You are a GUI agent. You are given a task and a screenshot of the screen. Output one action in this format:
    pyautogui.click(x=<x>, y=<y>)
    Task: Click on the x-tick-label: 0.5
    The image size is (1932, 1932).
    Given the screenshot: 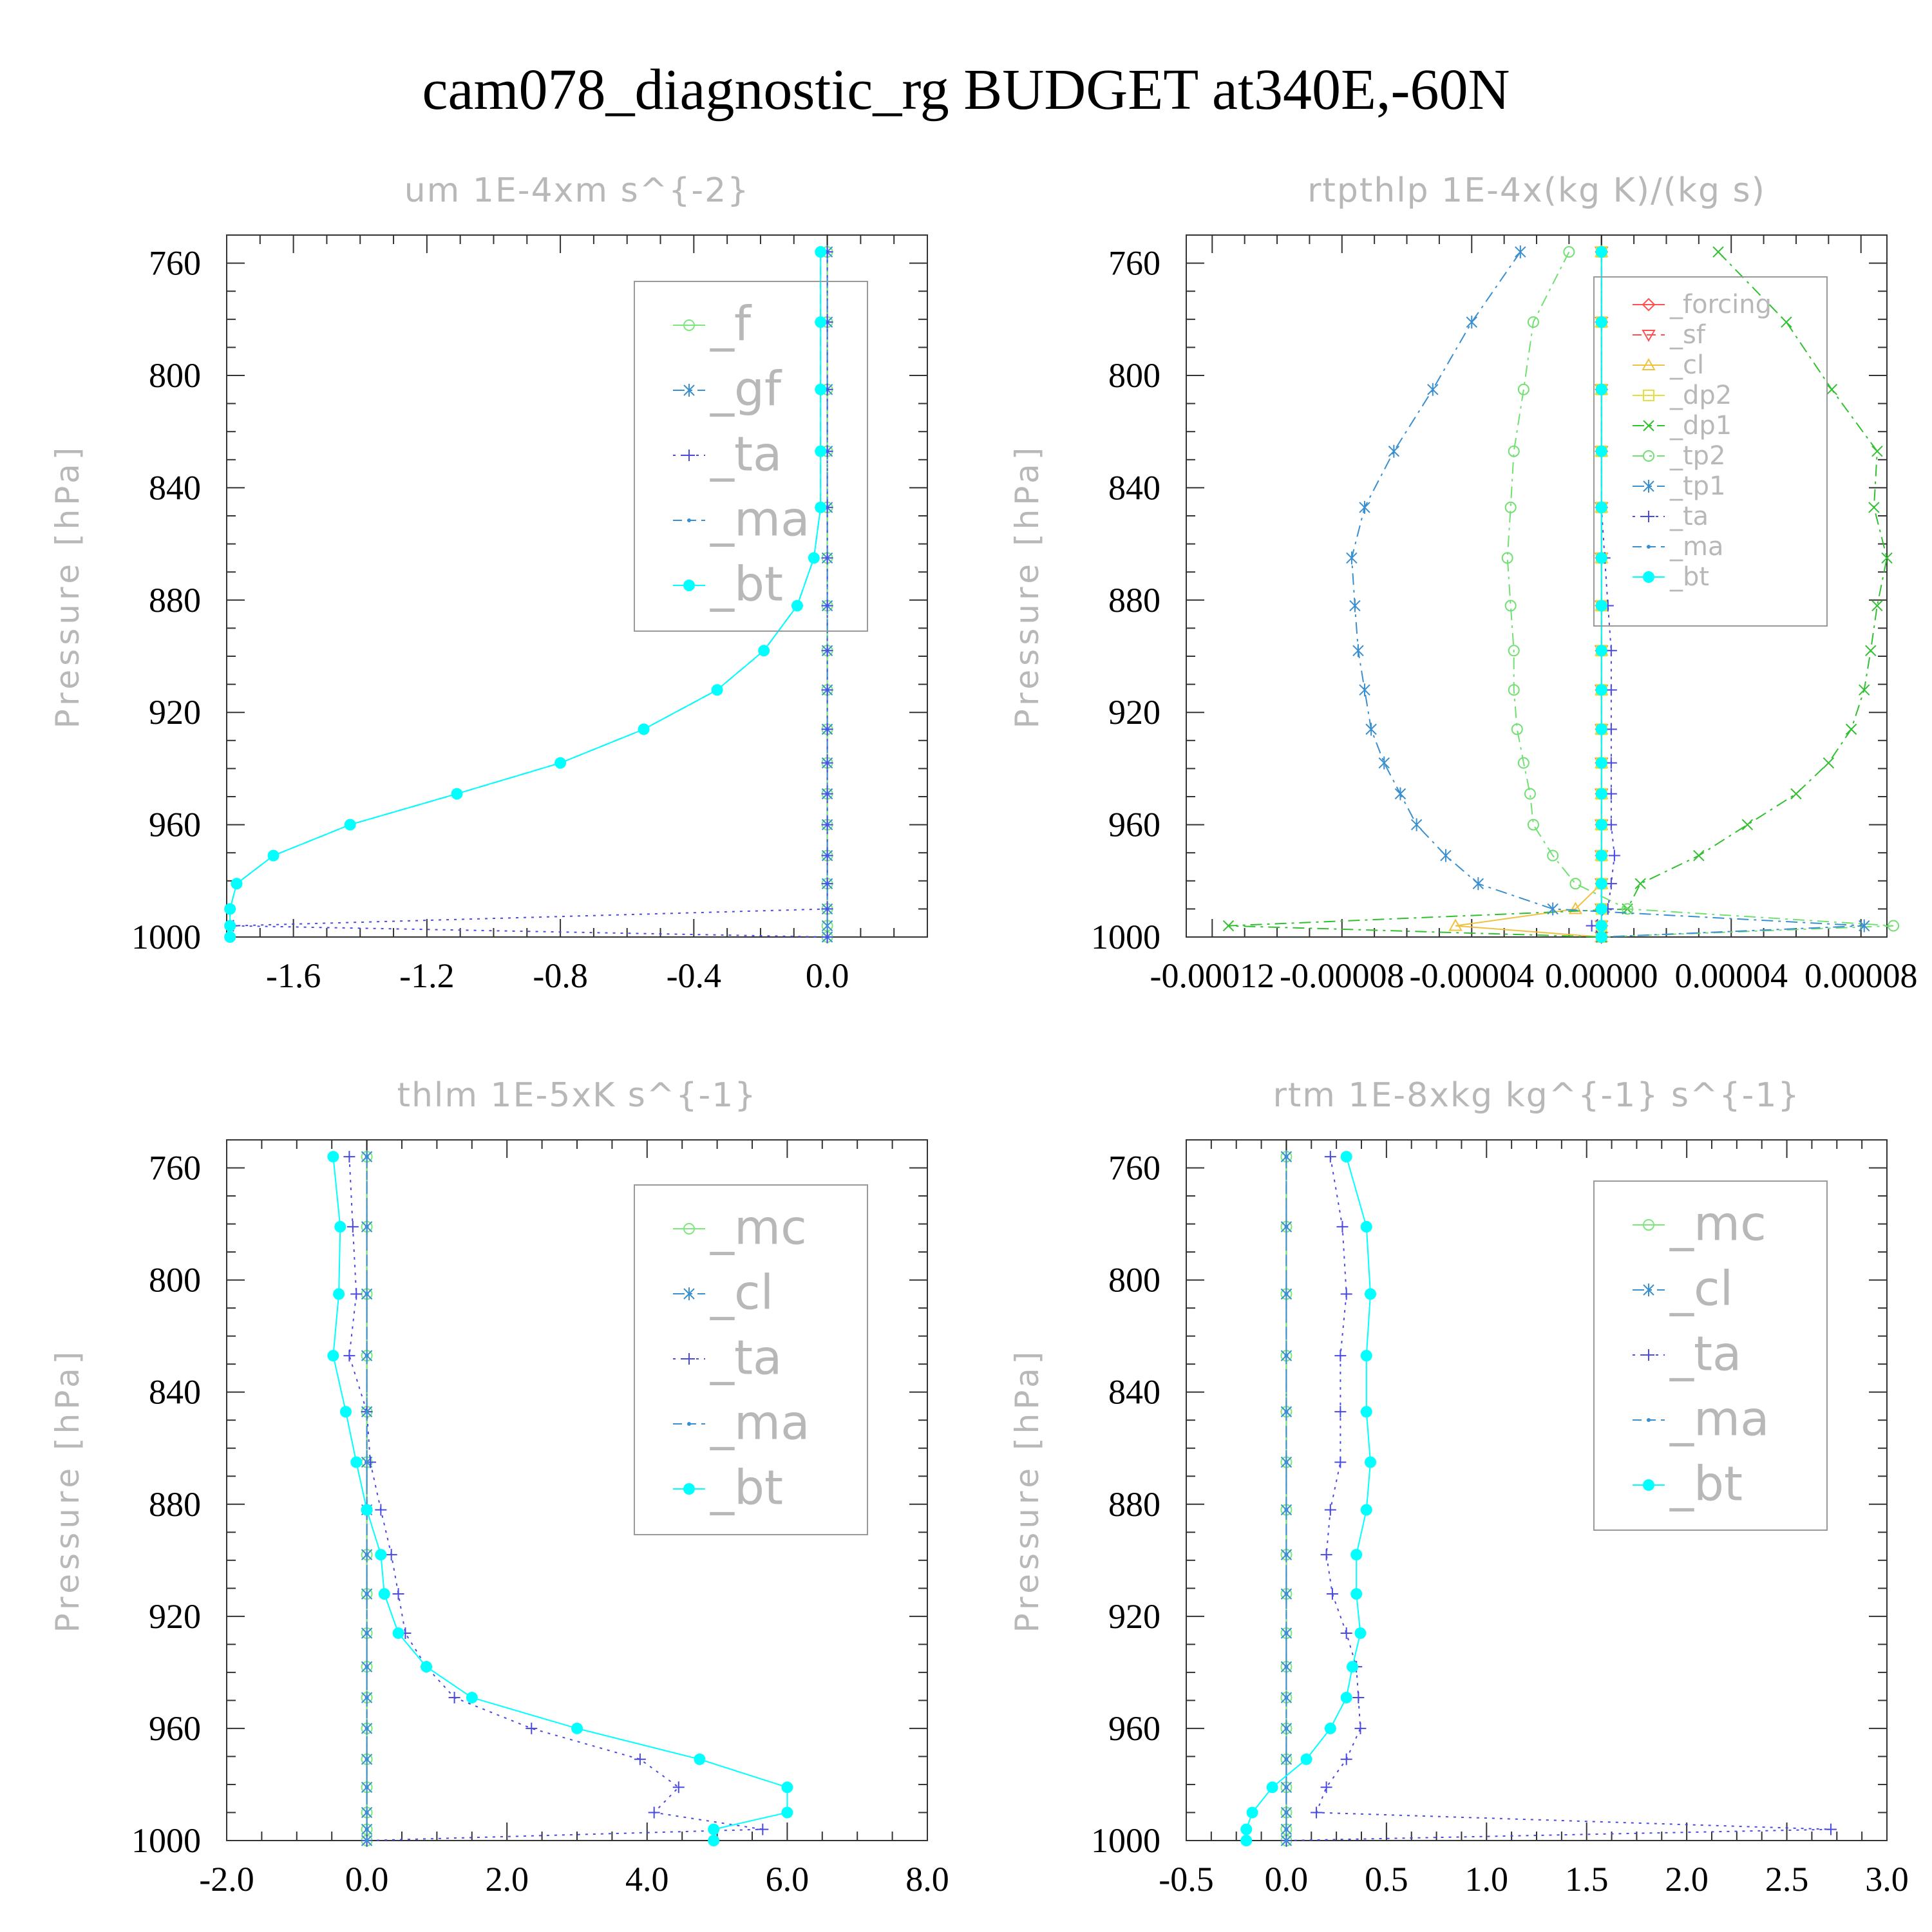 What is the action you would take?
    pyautogui.click(x=1386, y=1880)
    